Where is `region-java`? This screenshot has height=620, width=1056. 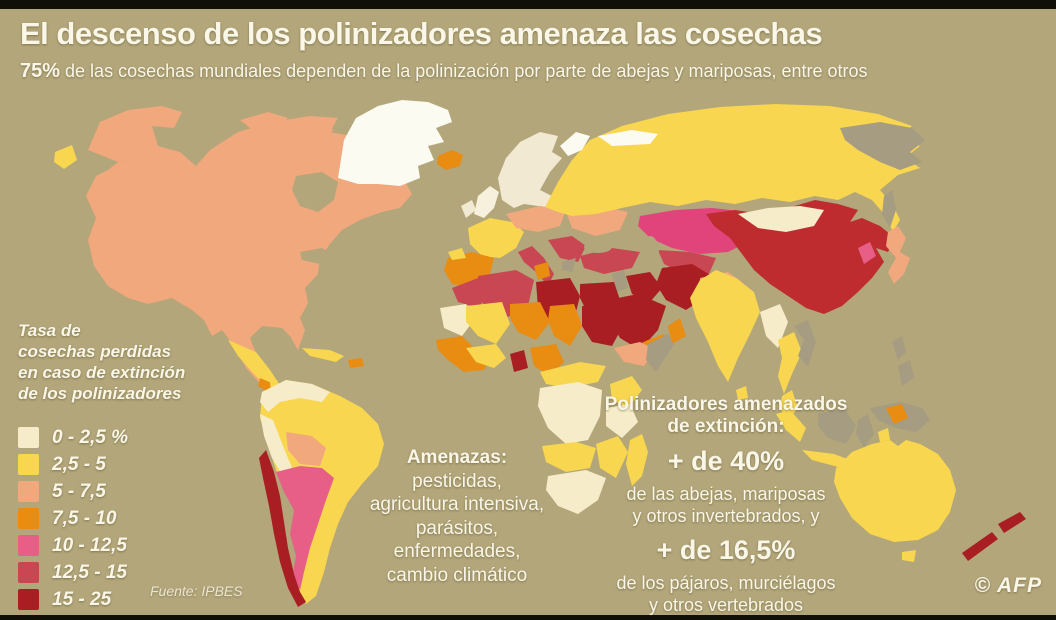
region-java is located at coordinates (826, 459).